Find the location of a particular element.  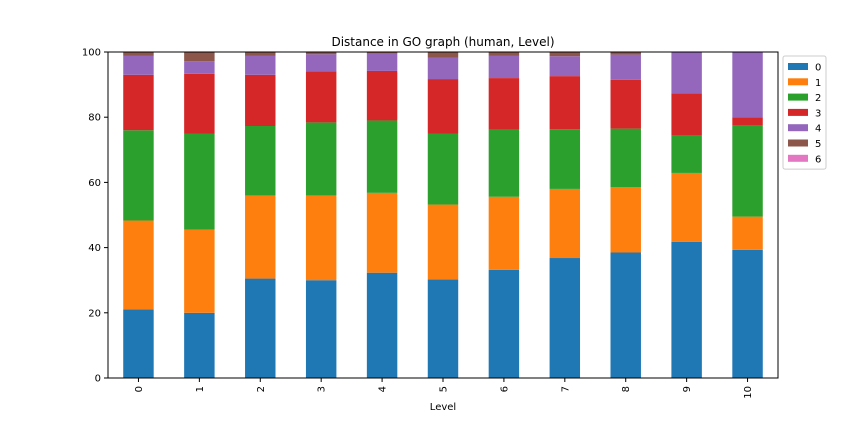

legend-label-0: 0 is located at coordinates (818, 68).